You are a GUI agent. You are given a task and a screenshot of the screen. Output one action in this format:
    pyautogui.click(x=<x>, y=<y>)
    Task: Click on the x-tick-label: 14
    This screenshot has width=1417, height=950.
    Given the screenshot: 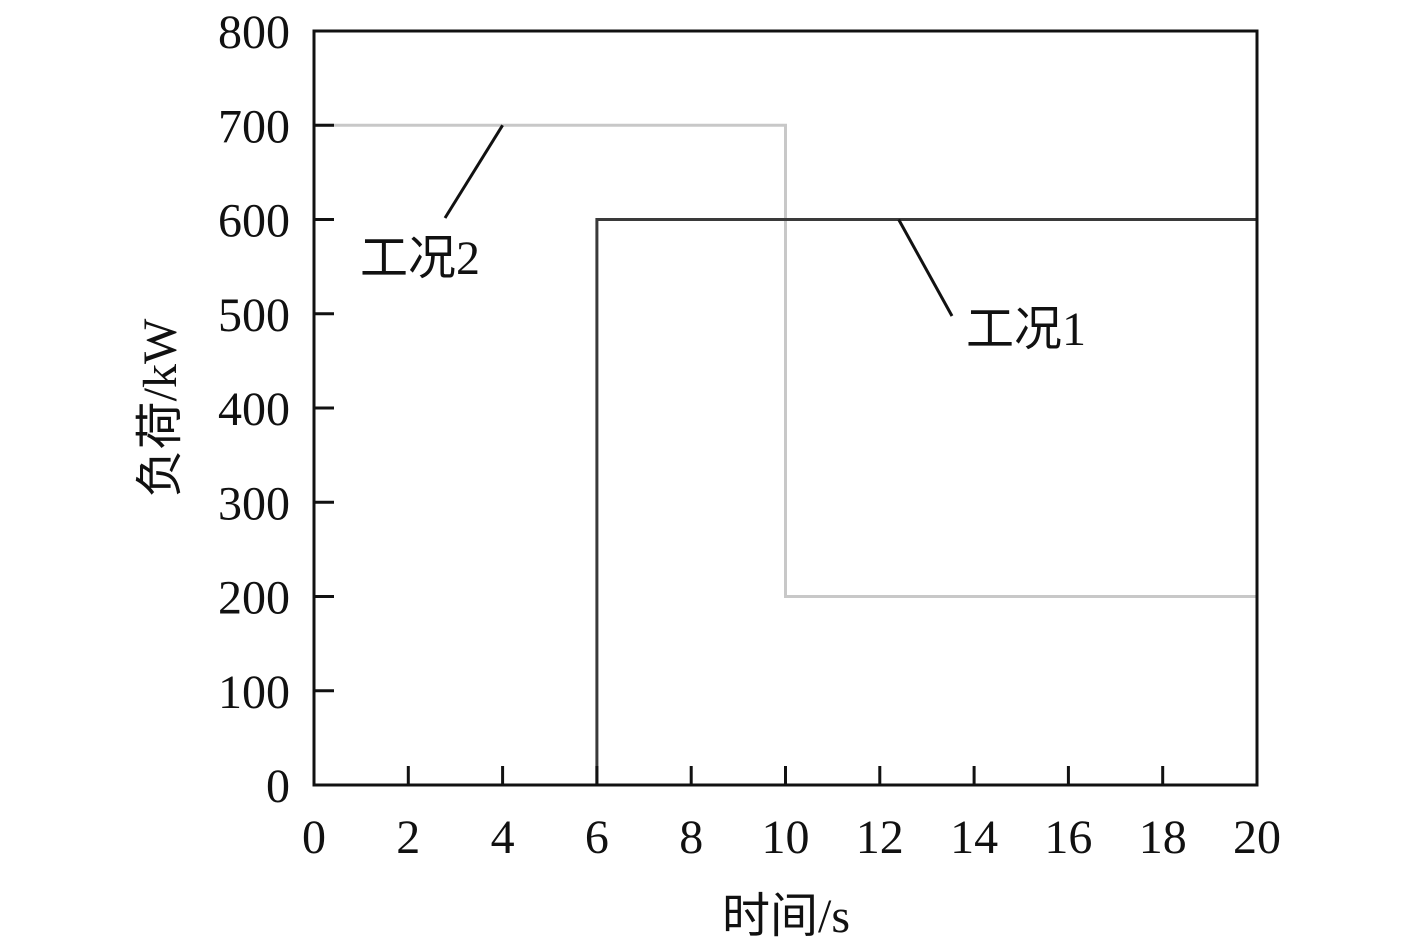 What is the action you would take?
    pyautogui.click(x=974, y=837)
    